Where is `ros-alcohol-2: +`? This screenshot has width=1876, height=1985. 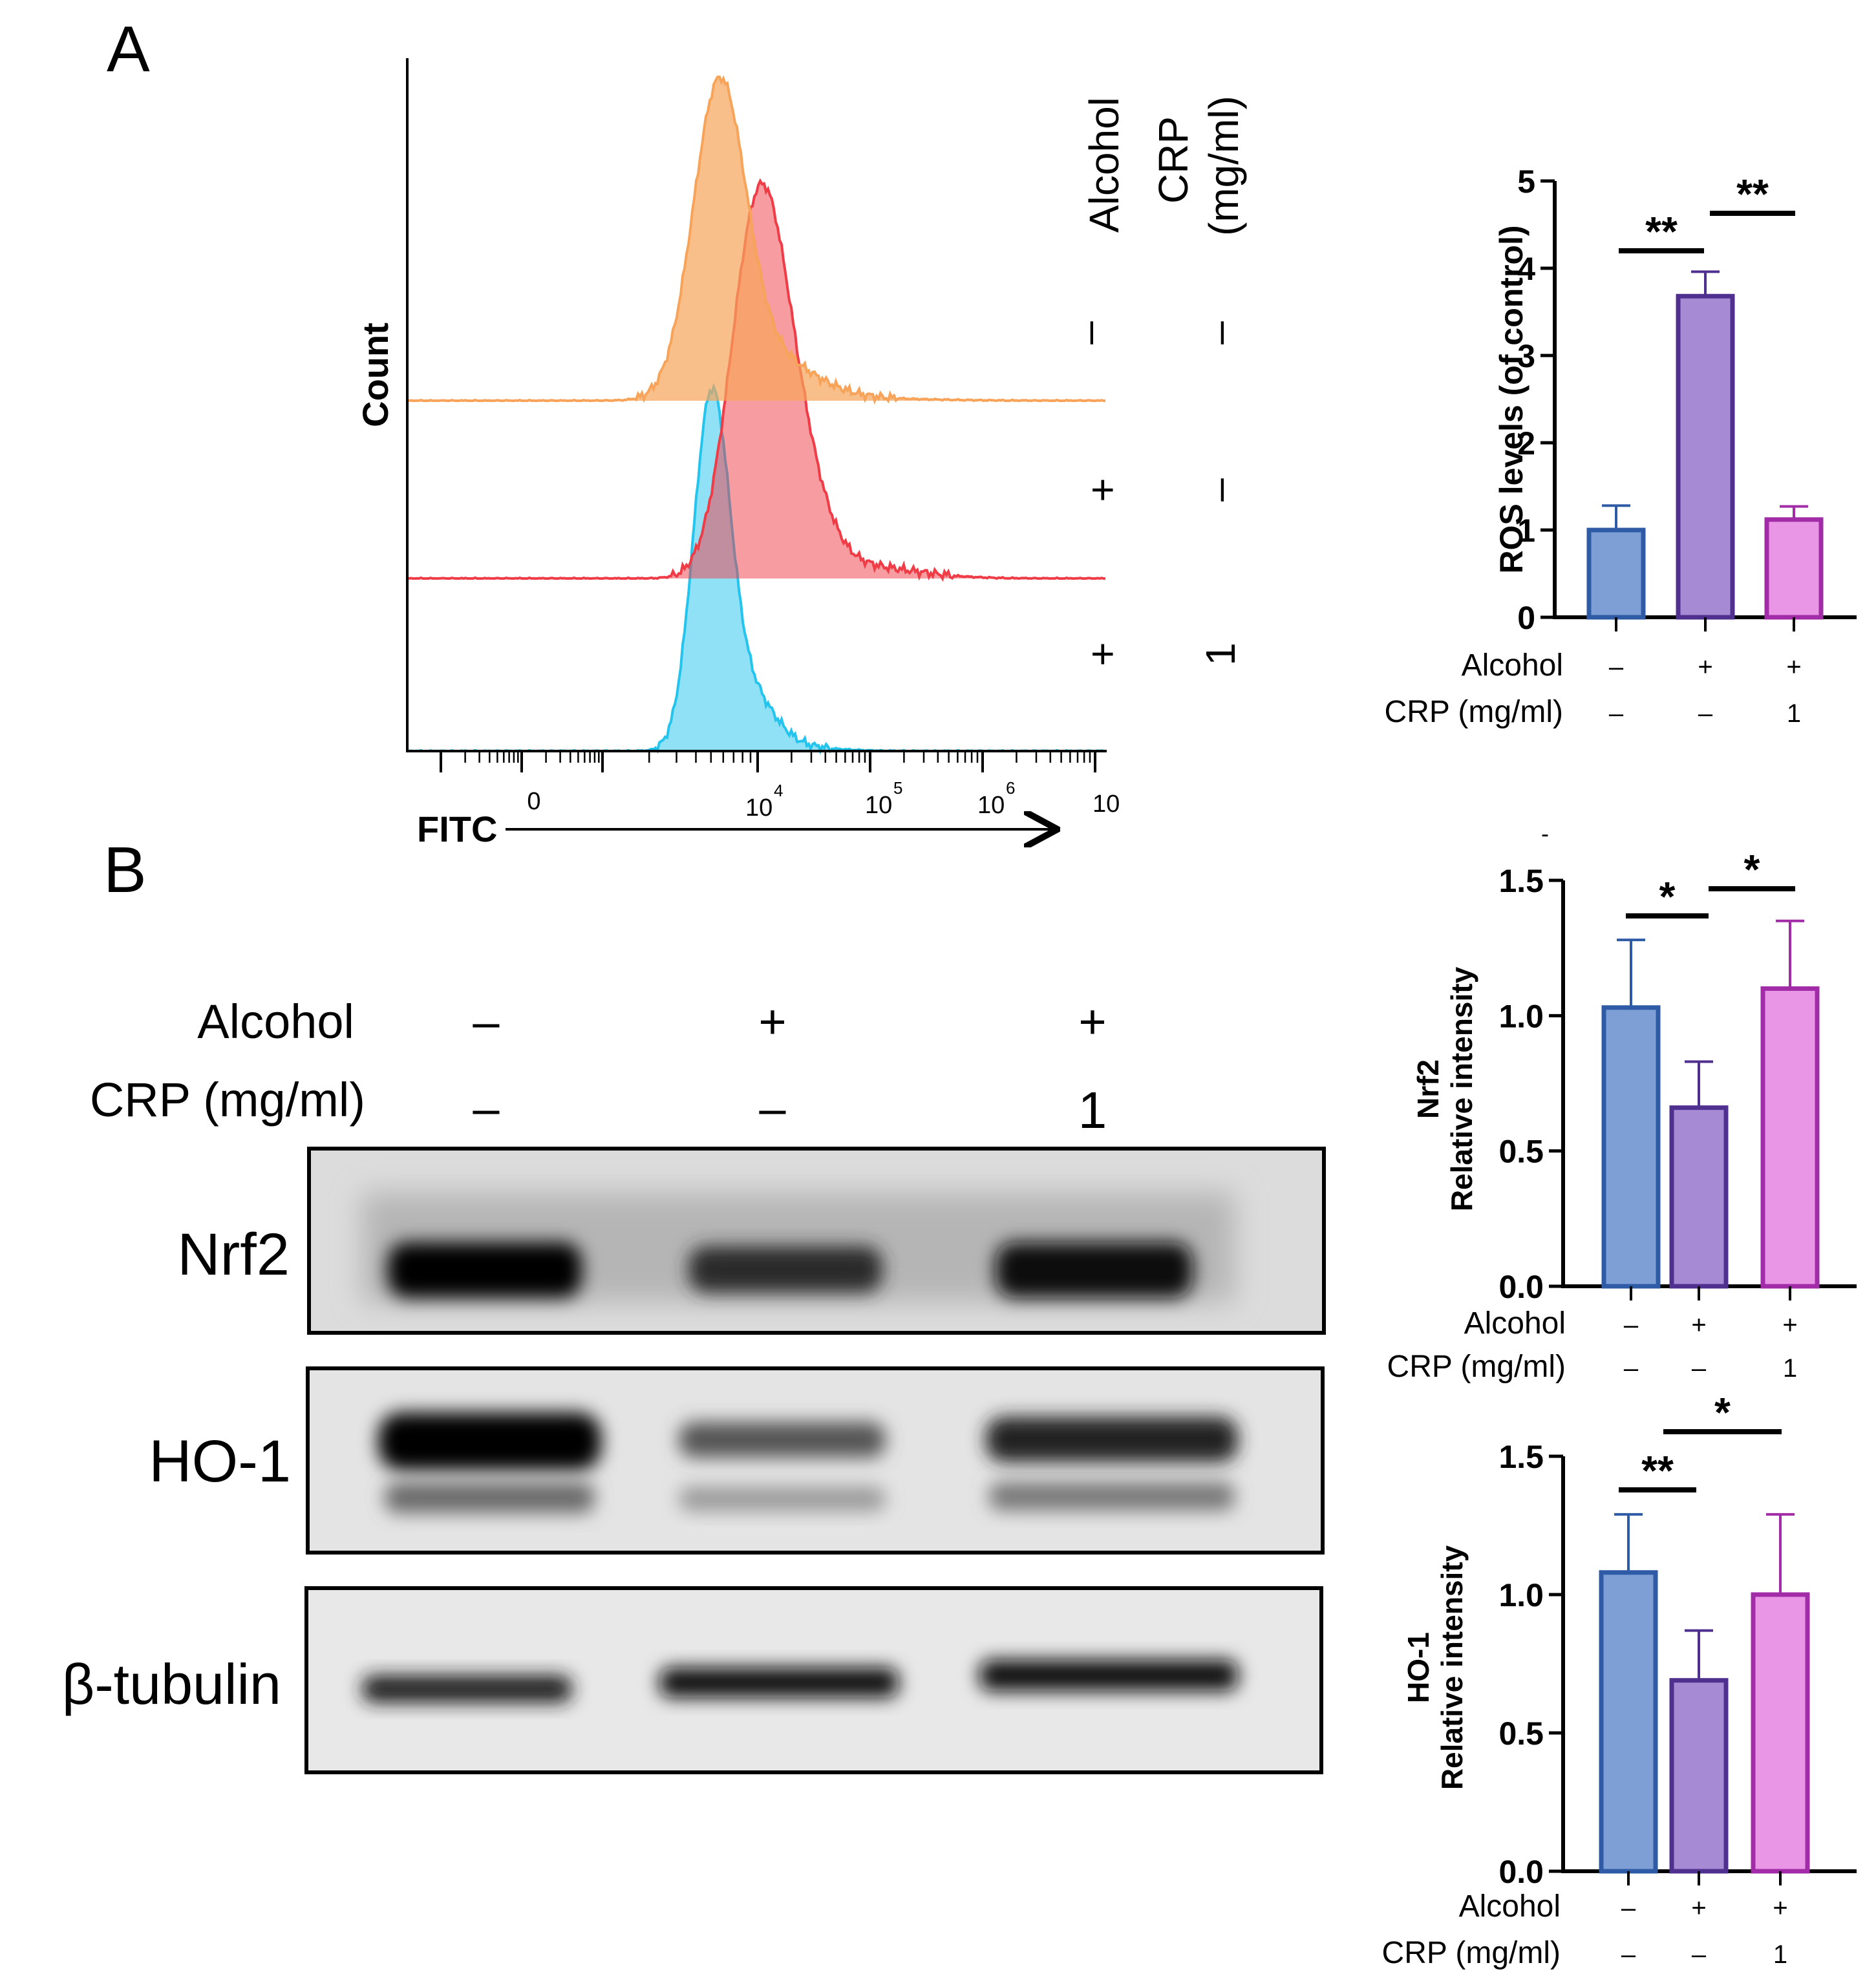
ros-alcohol-2: + is located at coordinates (1705, 667).